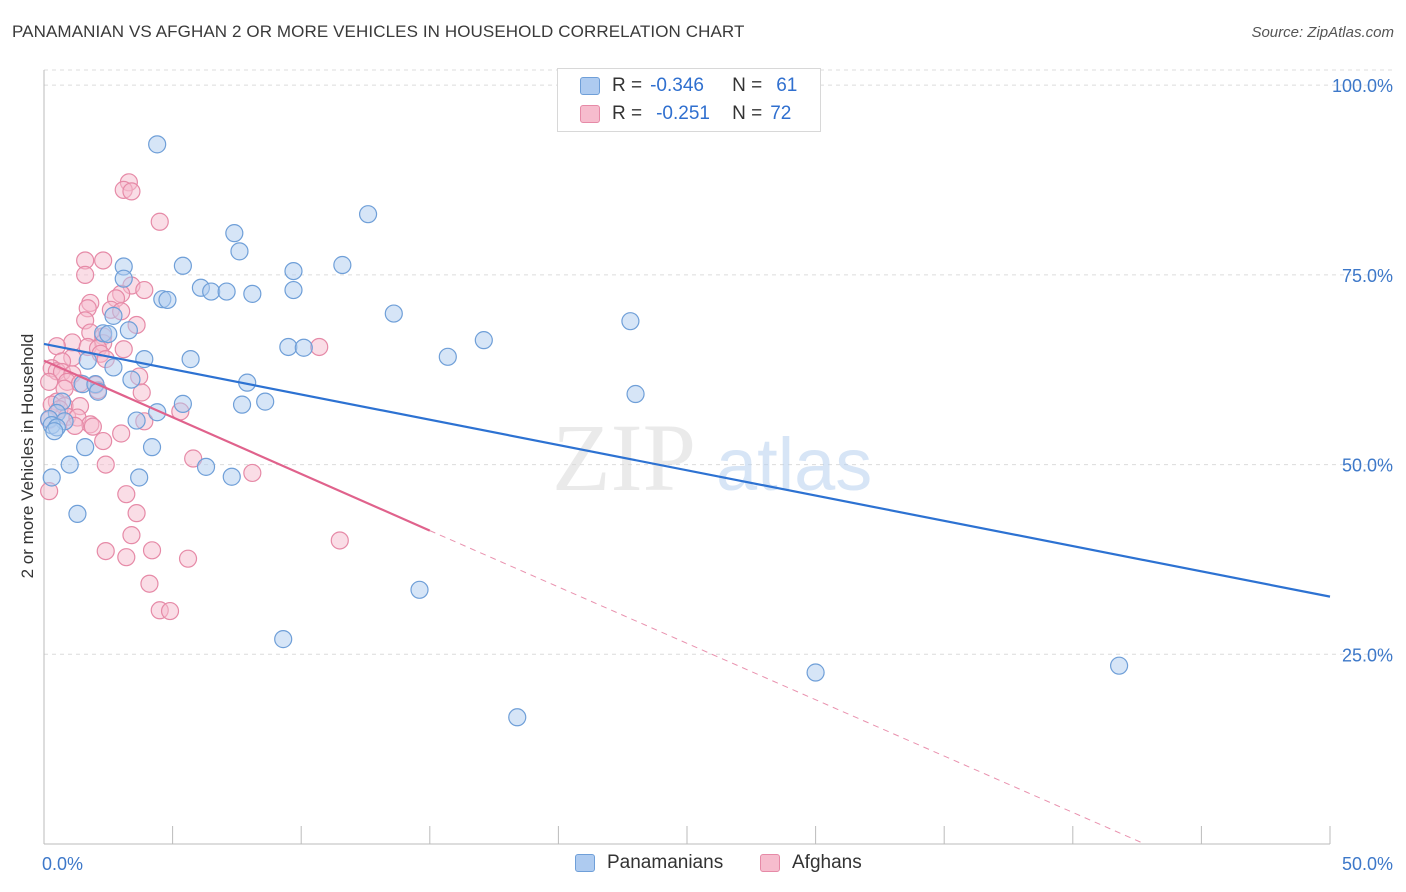 The image size is (1406, 892). What do you see at coordinates (781, 113) in the screenshot?
I see `n-value: 72` at bounding box center [781, 113].